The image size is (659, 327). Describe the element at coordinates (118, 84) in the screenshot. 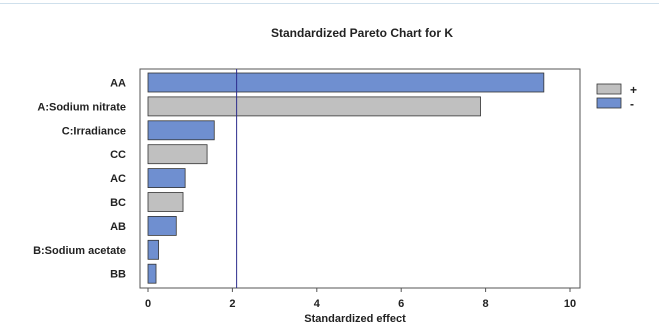

I see `category-label: AA` at that location.